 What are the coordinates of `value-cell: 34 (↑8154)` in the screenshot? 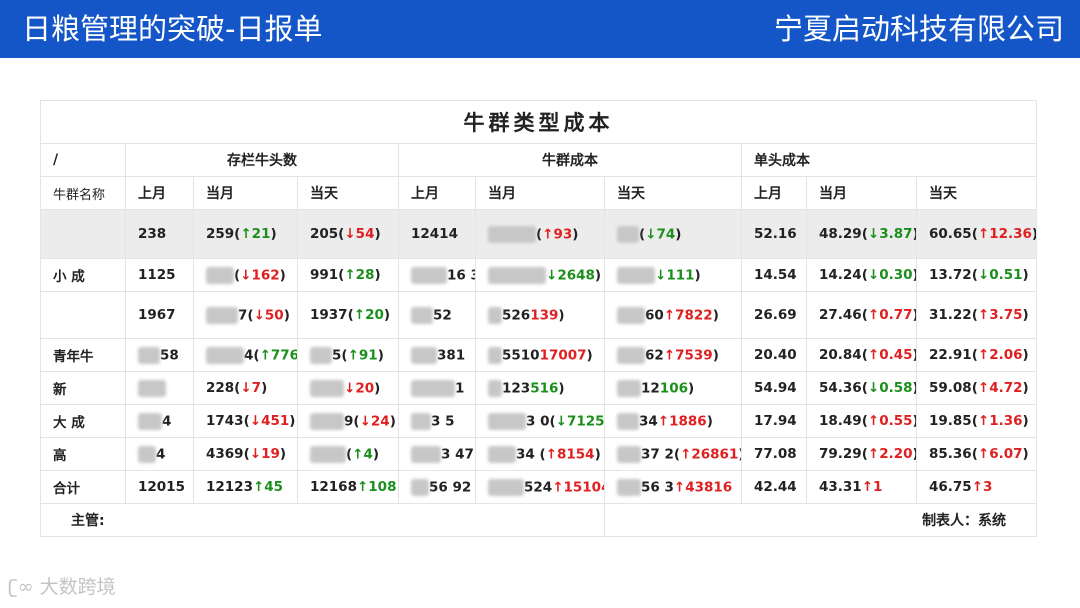 It's located at (540, 454).